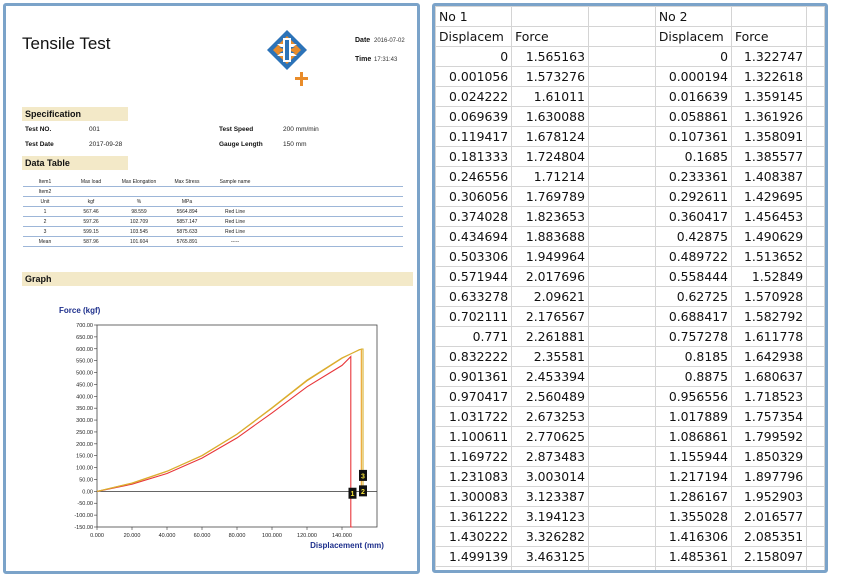 The width and height of the screenshot is (842, 578). What do you see at coordinates (550, 96) in the screenshot?
I see `sheet-cell: 1.61011` at bounding box center [550, 96].